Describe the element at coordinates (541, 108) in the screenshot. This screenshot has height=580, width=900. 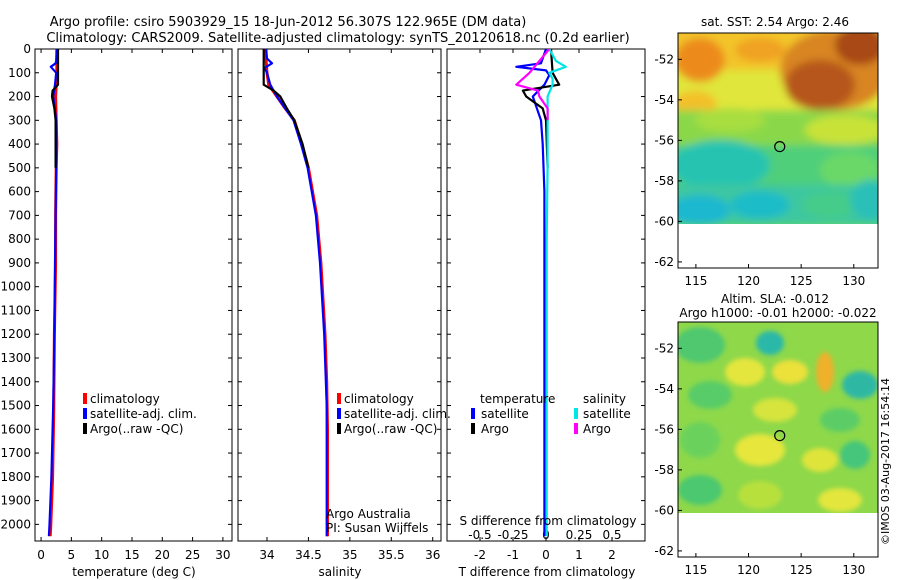
I see `series-line-temperature-argo` at that location.